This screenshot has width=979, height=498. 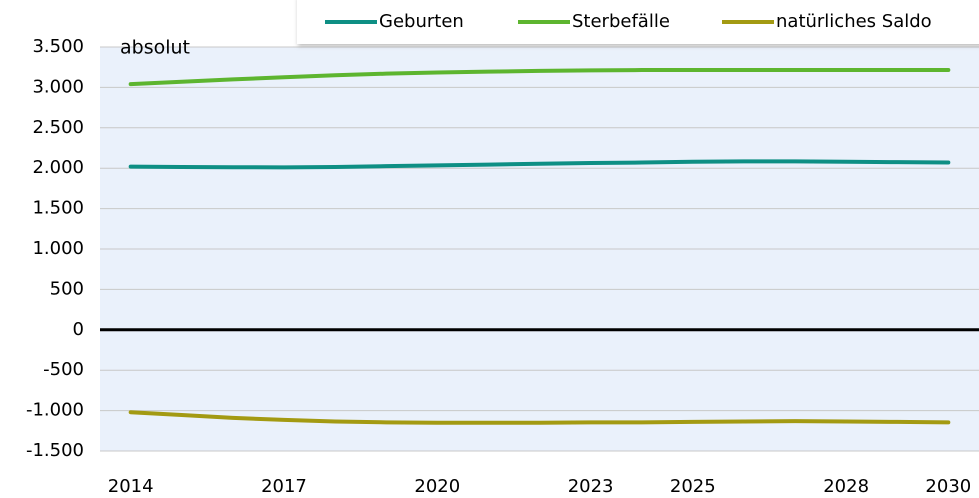 What do you see at coordinates (67, 288) in the screenshot?
I see `y-tick-label: 500` at bounding box center [67, 288].